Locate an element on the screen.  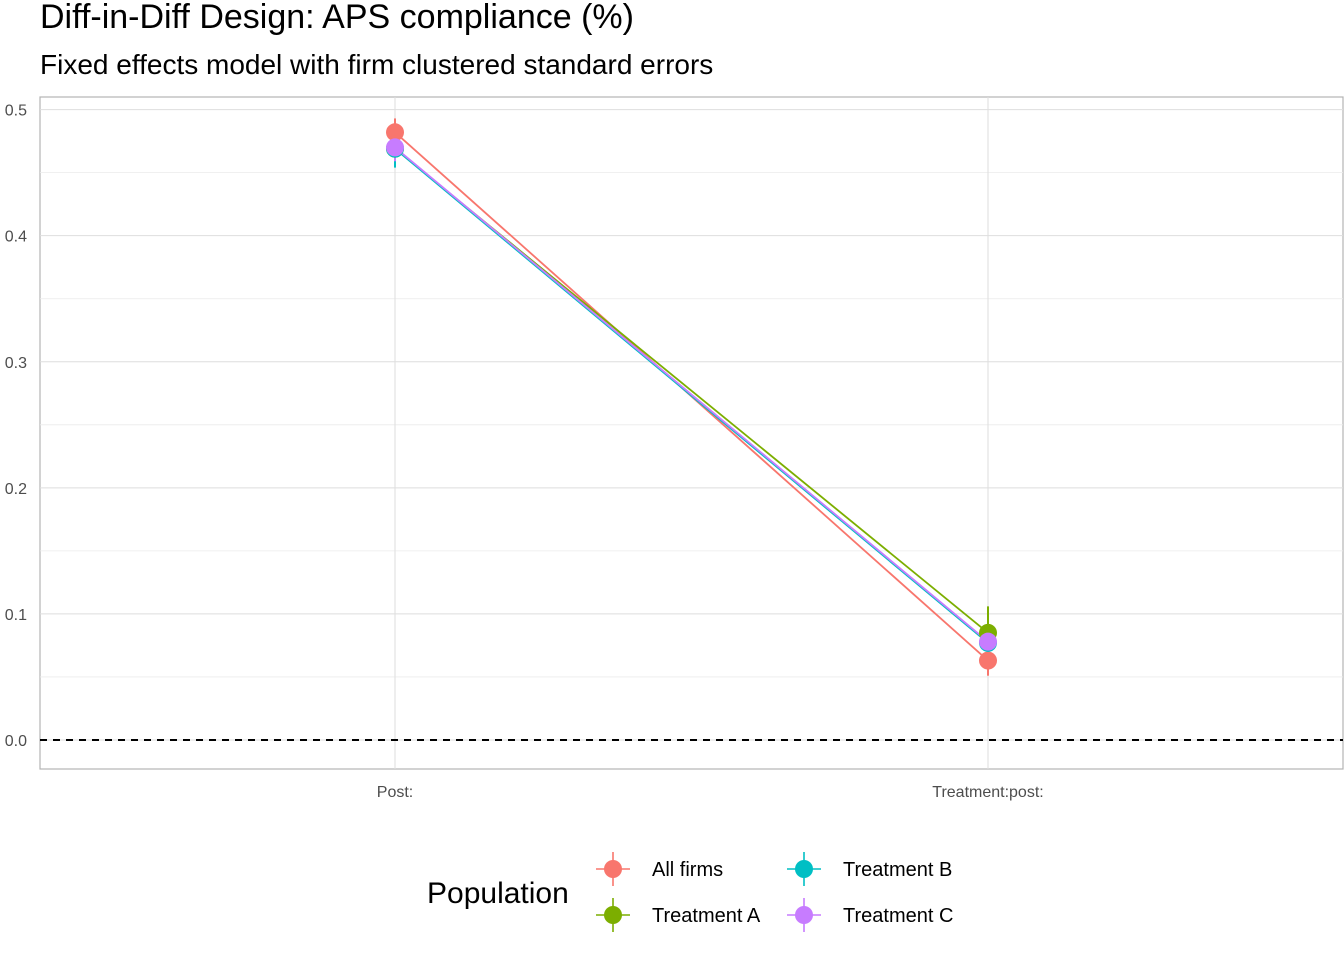
y-tick-label: 0.2 is located at coordinates (16, 489).